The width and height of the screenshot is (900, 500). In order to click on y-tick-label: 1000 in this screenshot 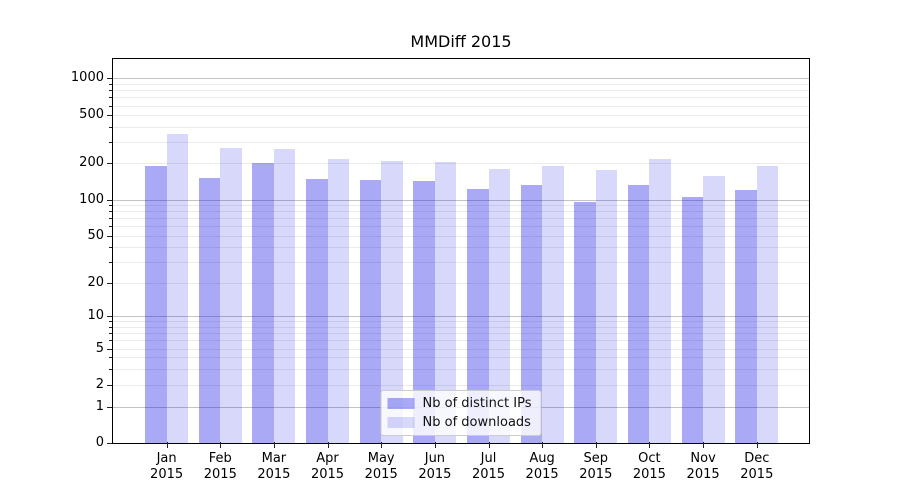, I will do `click(87, 78)`.